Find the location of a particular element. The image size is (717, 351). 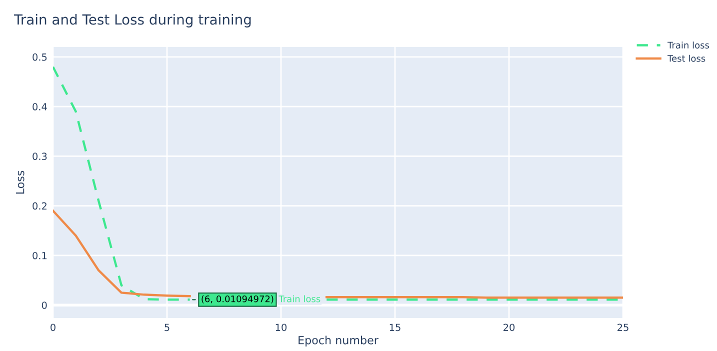

y-tick-label: 0.2 is located at coordinates (39, 206).